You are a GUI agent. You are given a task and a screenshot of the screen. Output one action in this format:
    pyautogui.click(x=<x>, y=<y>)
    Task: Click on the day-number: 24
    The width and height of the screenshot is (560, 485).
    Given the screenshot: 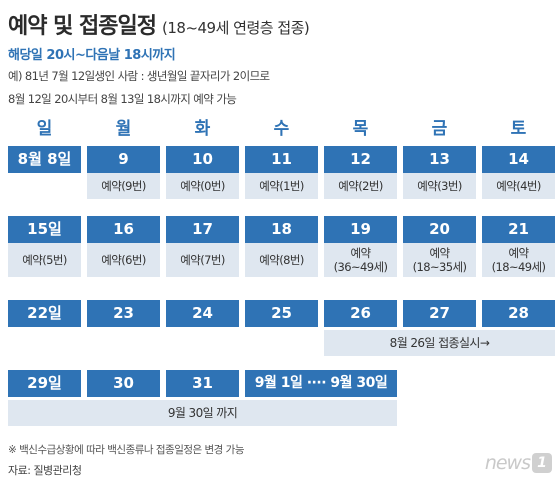 What is the action you would take?
    pyautogui.click(x=202, y=313)
    